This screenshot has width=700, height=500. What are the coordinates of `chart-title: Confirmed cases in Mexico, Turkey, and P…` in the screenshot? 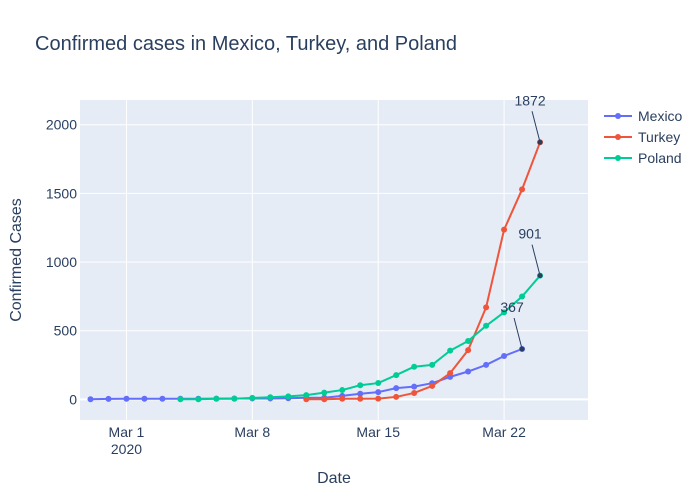 It's located at (246, 44).